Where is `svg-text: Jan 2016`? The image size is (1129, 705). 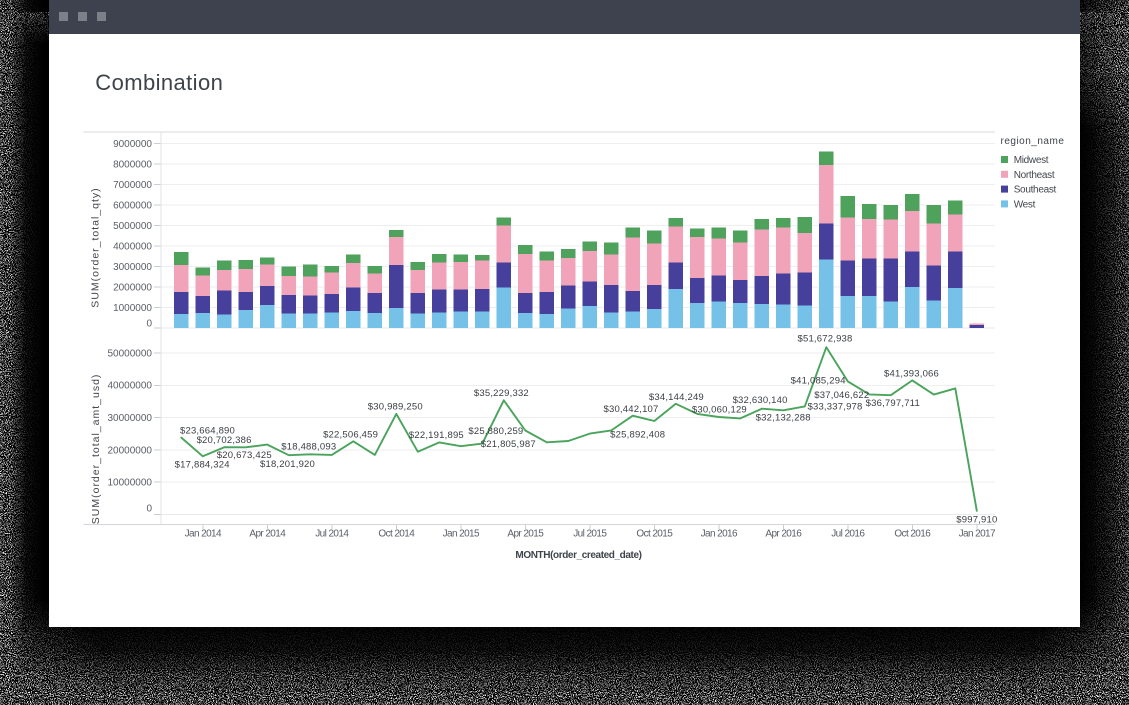
svg-text: Jan 2016 is located at coordinates (719, 534).